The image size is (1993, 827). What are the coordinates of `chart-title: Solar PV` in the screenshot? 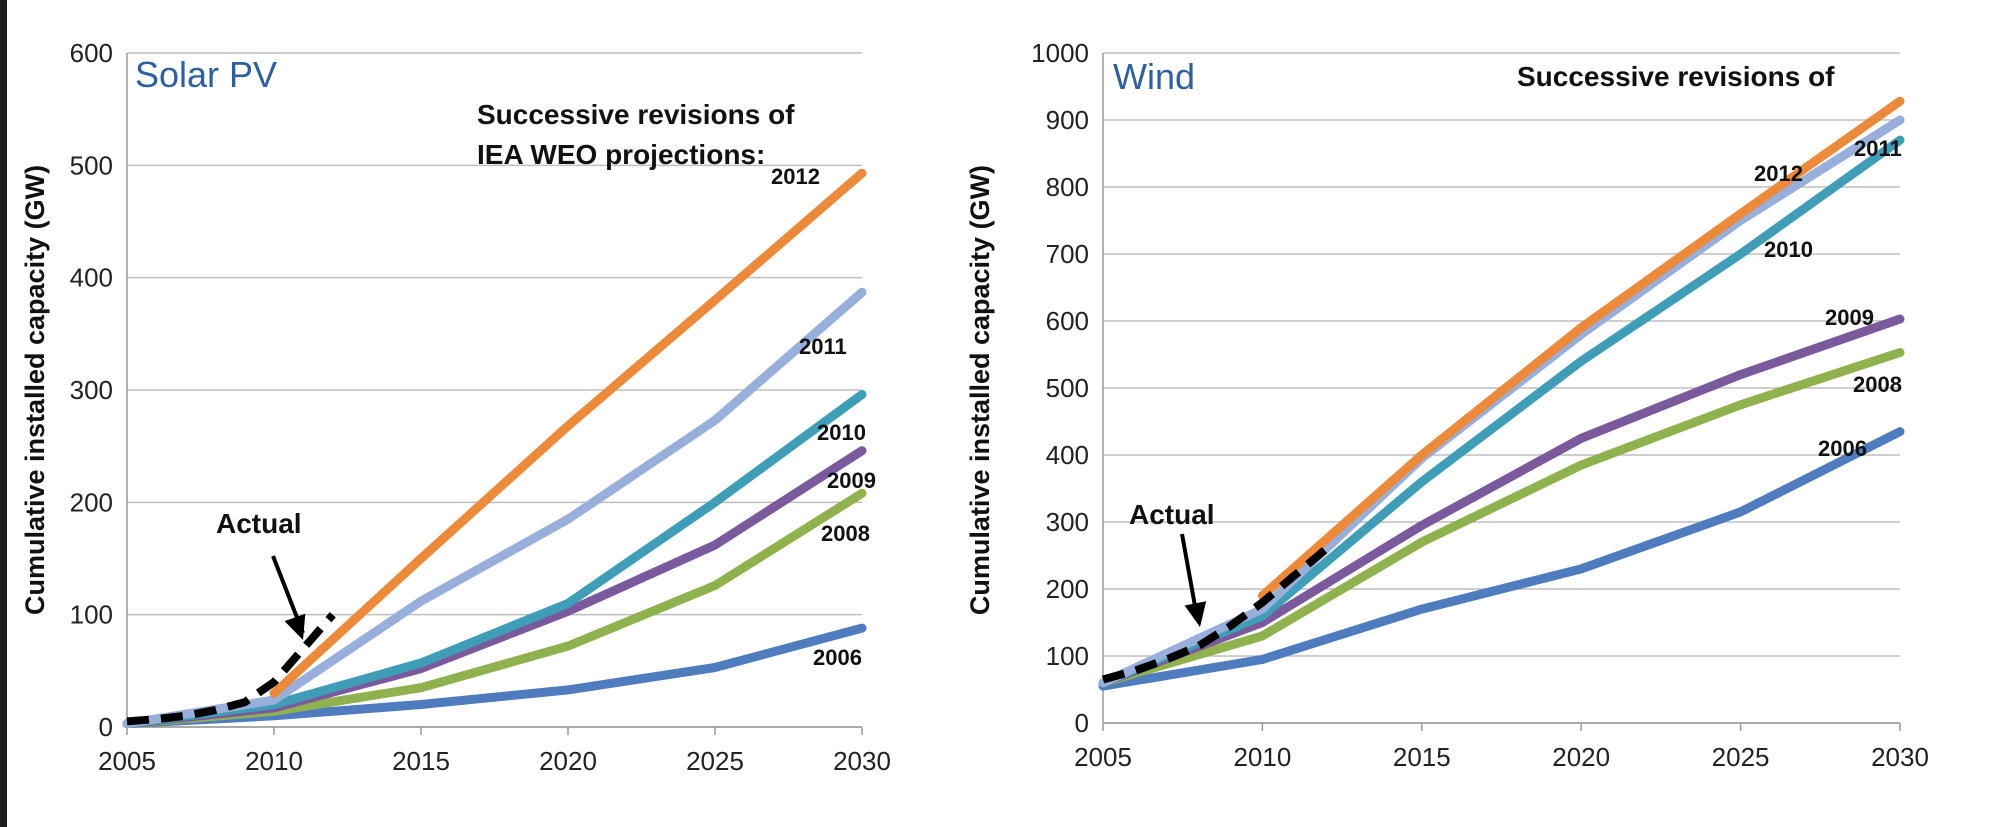 It's located at (206, 74).